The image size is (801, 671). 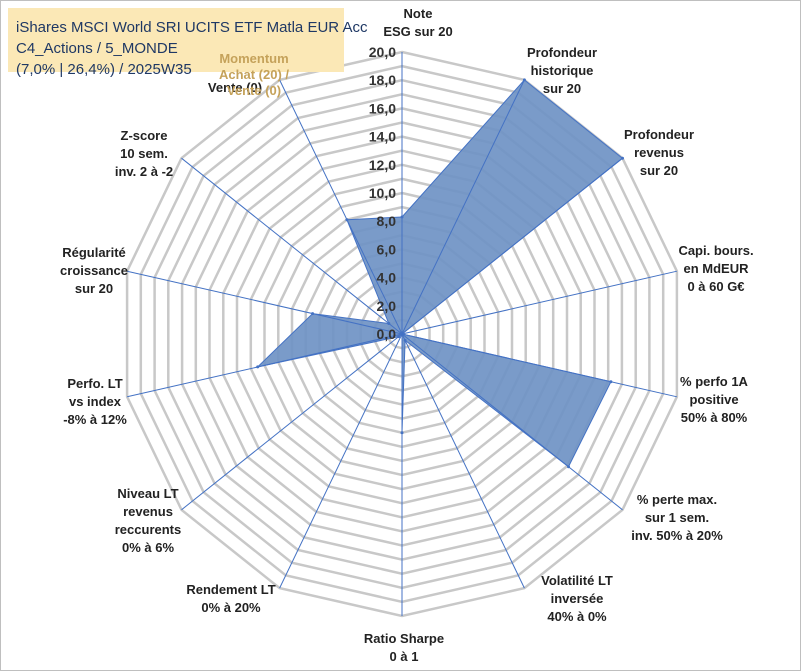 I want to click on axis-label: Perfo. LT vs index -8% à 12%, so click(x=95, y=401).